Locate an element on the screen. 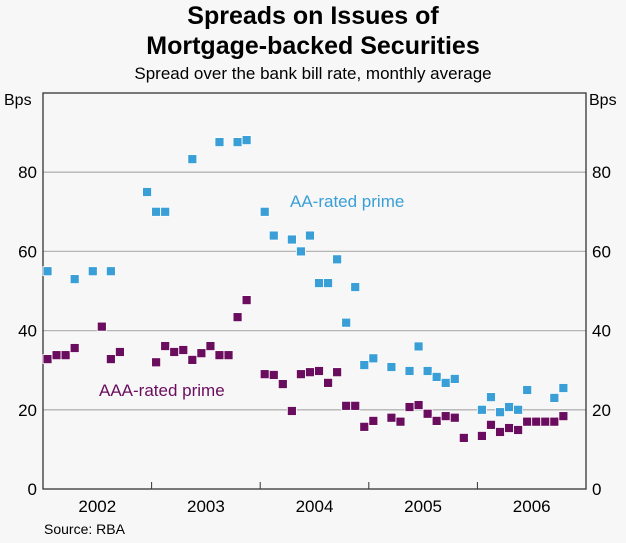 The height and width of the screenshot is (543, 626). y-tick-label-right: 60 is located at coordinates (601, 251).